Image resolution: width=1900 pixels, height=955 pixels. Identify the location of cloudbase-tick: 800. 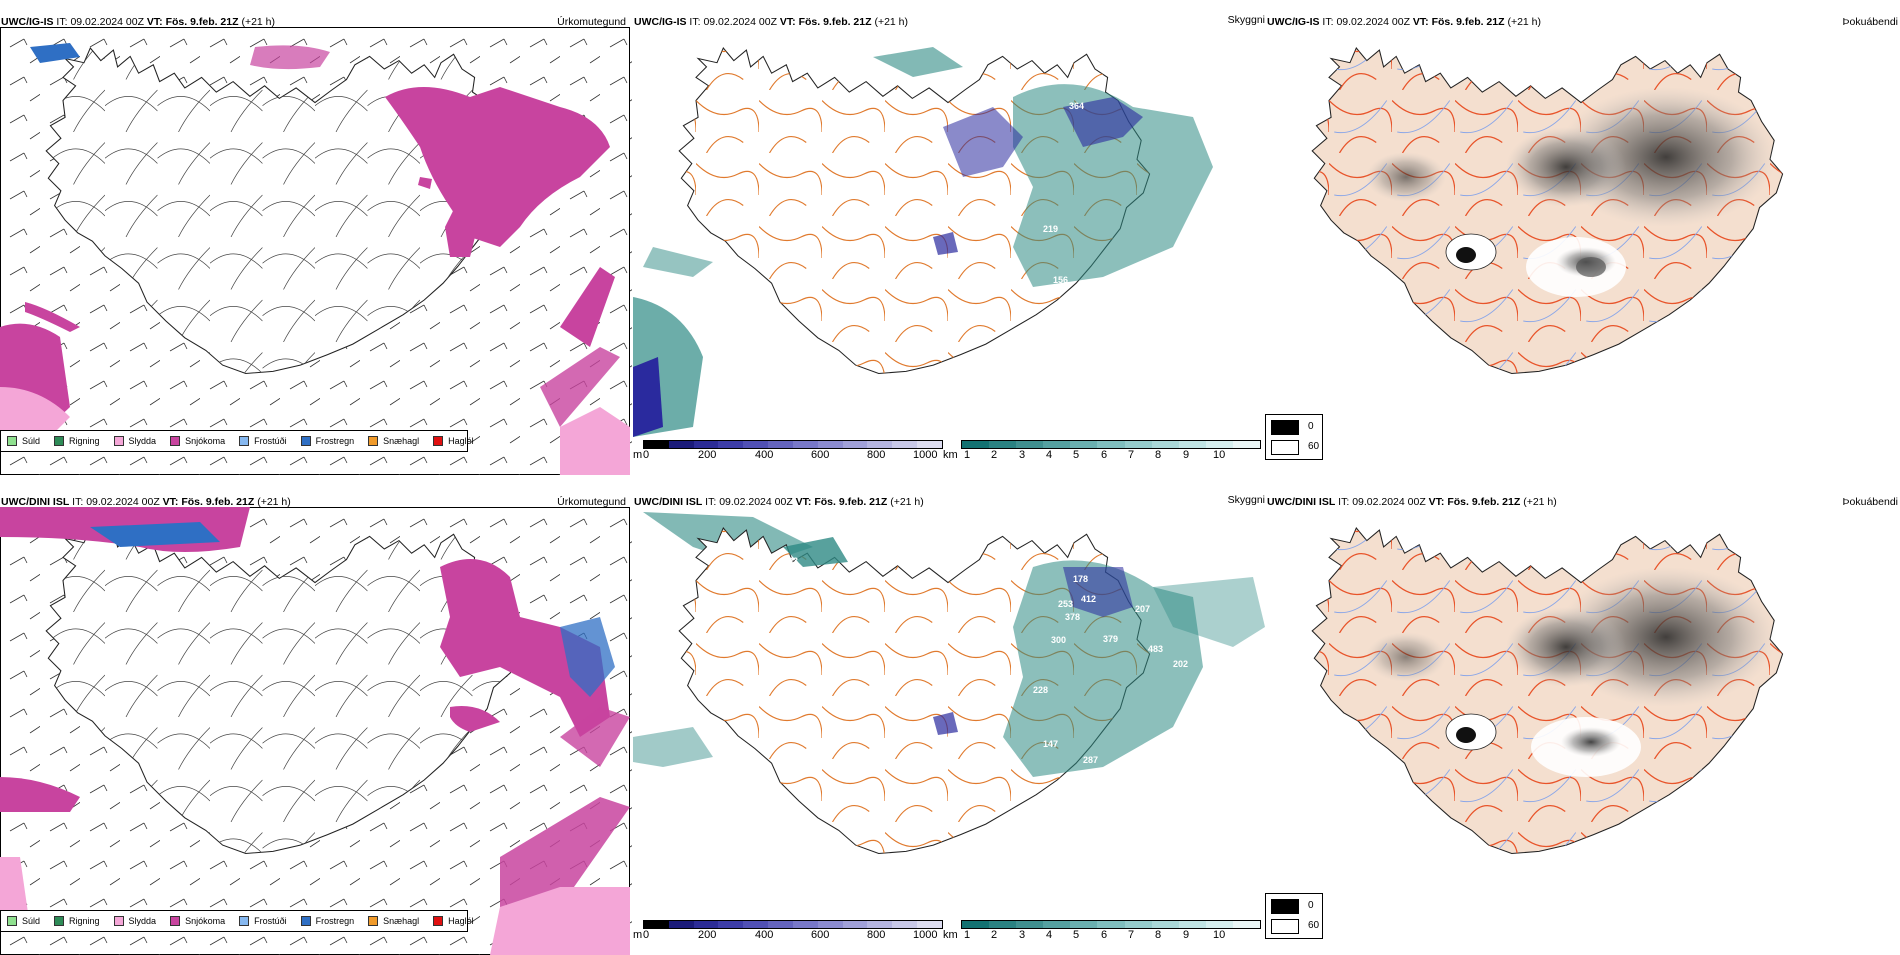
(876, 935).